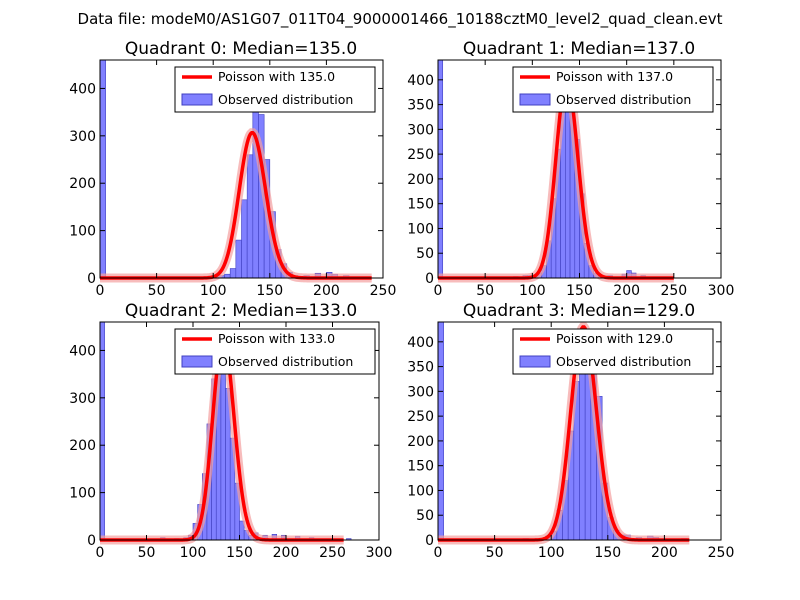  I want to click on legend: Poisson with 133.0 Observed distribution, so click(275, 351).